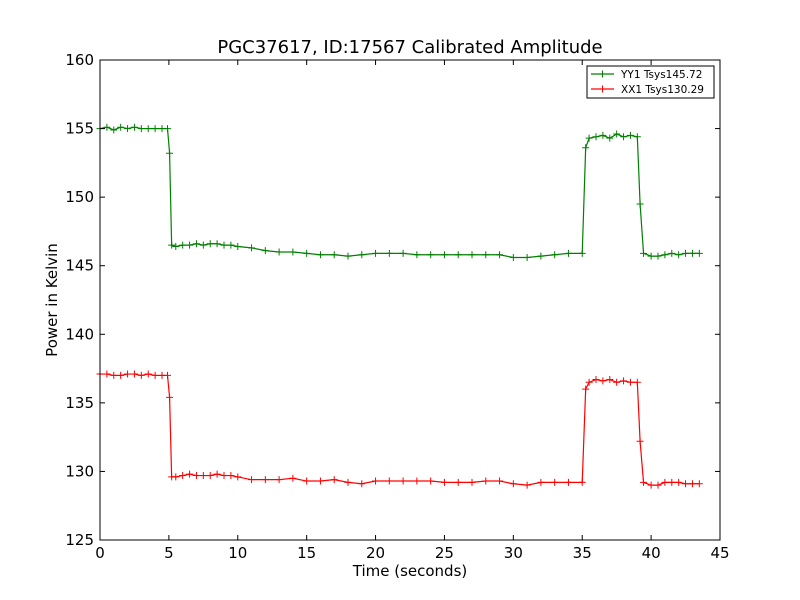 Image resolution: width=800 pixels, height=600 pixels. What do you see at coordinates (582, 553) in the screenshot?
I see `x-tick-label: 35` at bounding box center [582, 553].